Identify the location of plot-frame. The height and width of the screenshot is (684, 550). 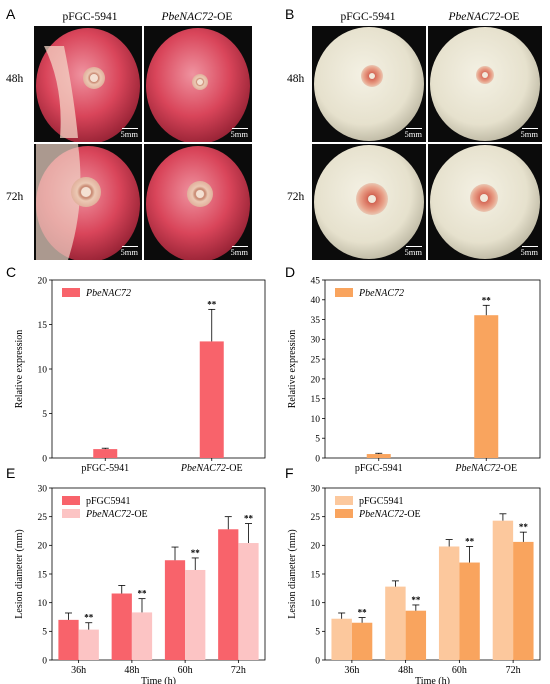
(432, 369).